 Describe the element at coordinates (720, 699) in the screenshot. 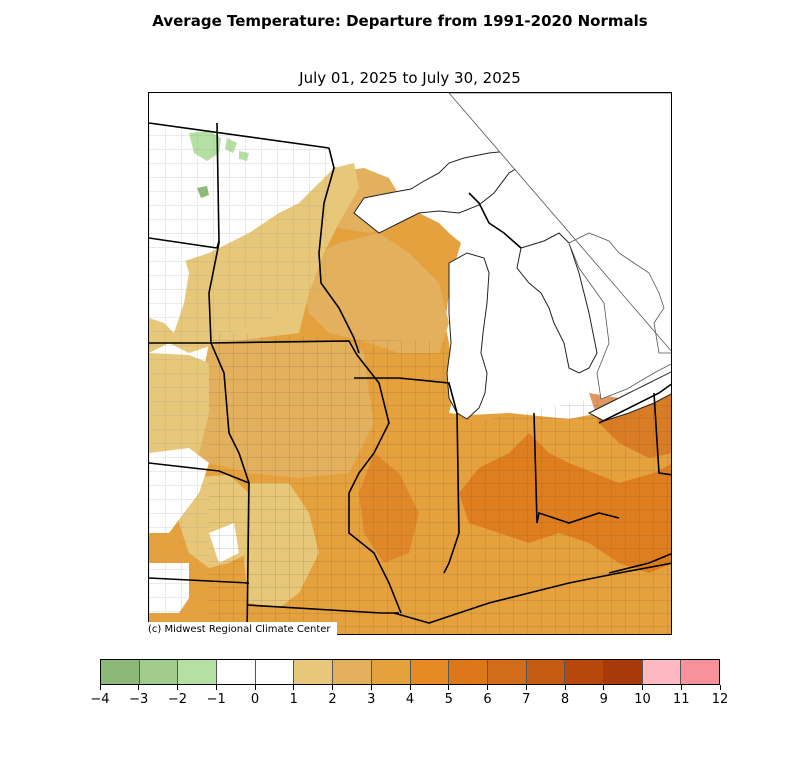

I see `colorbar-tick-label: 12` at that location.